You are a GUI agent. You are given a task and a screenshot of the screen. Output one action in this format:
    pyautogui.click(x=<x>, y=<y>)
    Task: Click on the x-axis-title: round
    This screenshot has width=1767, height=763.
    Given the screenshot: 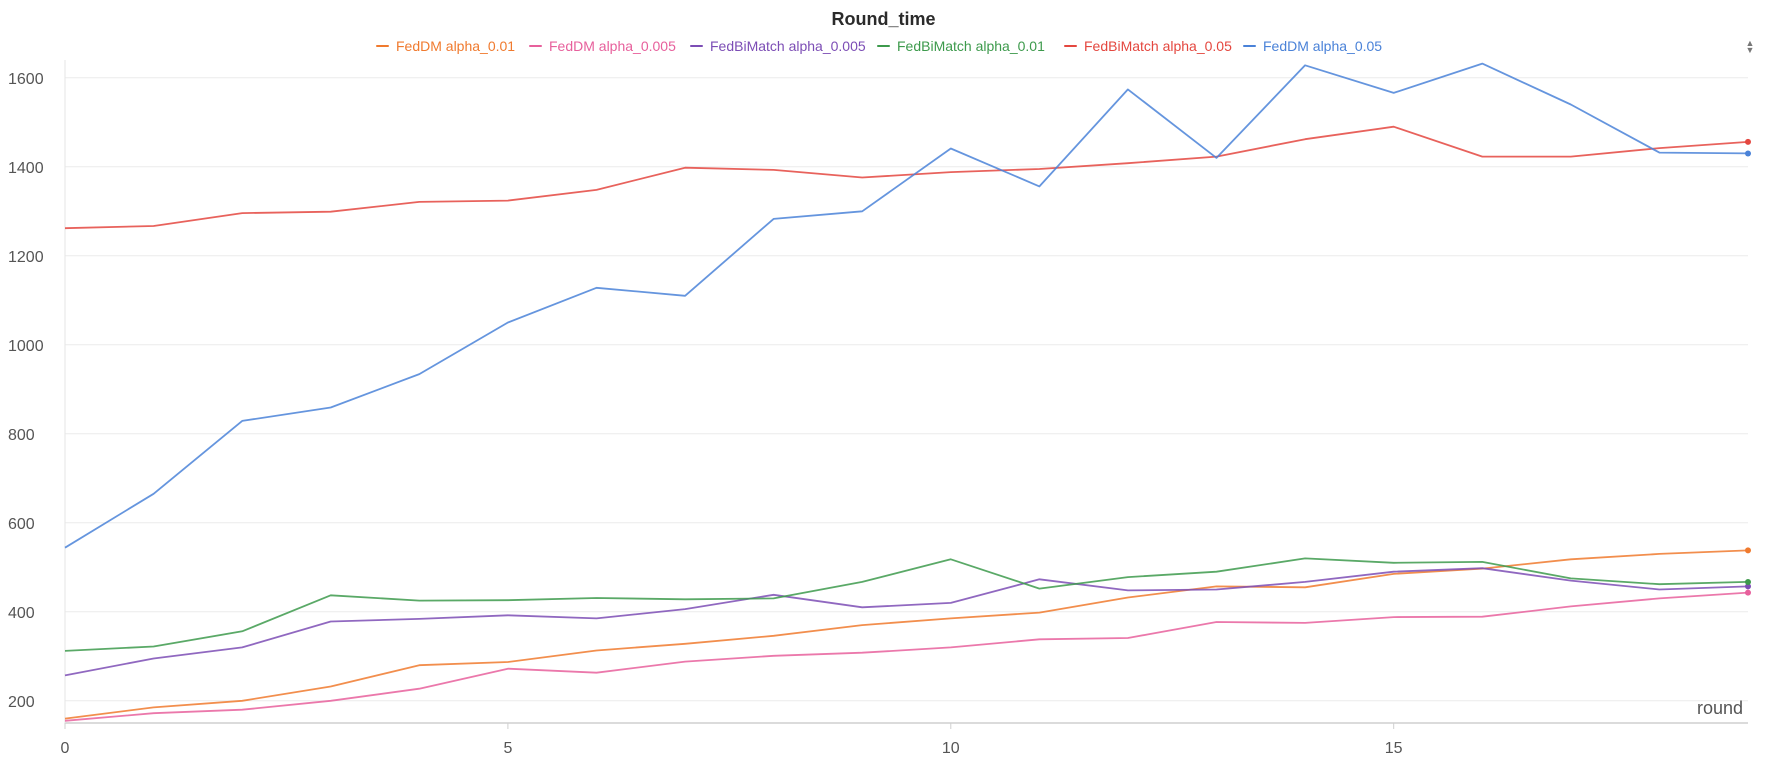 What is the action you would take?
    pyautogui.click(x=1720, y=708)
    